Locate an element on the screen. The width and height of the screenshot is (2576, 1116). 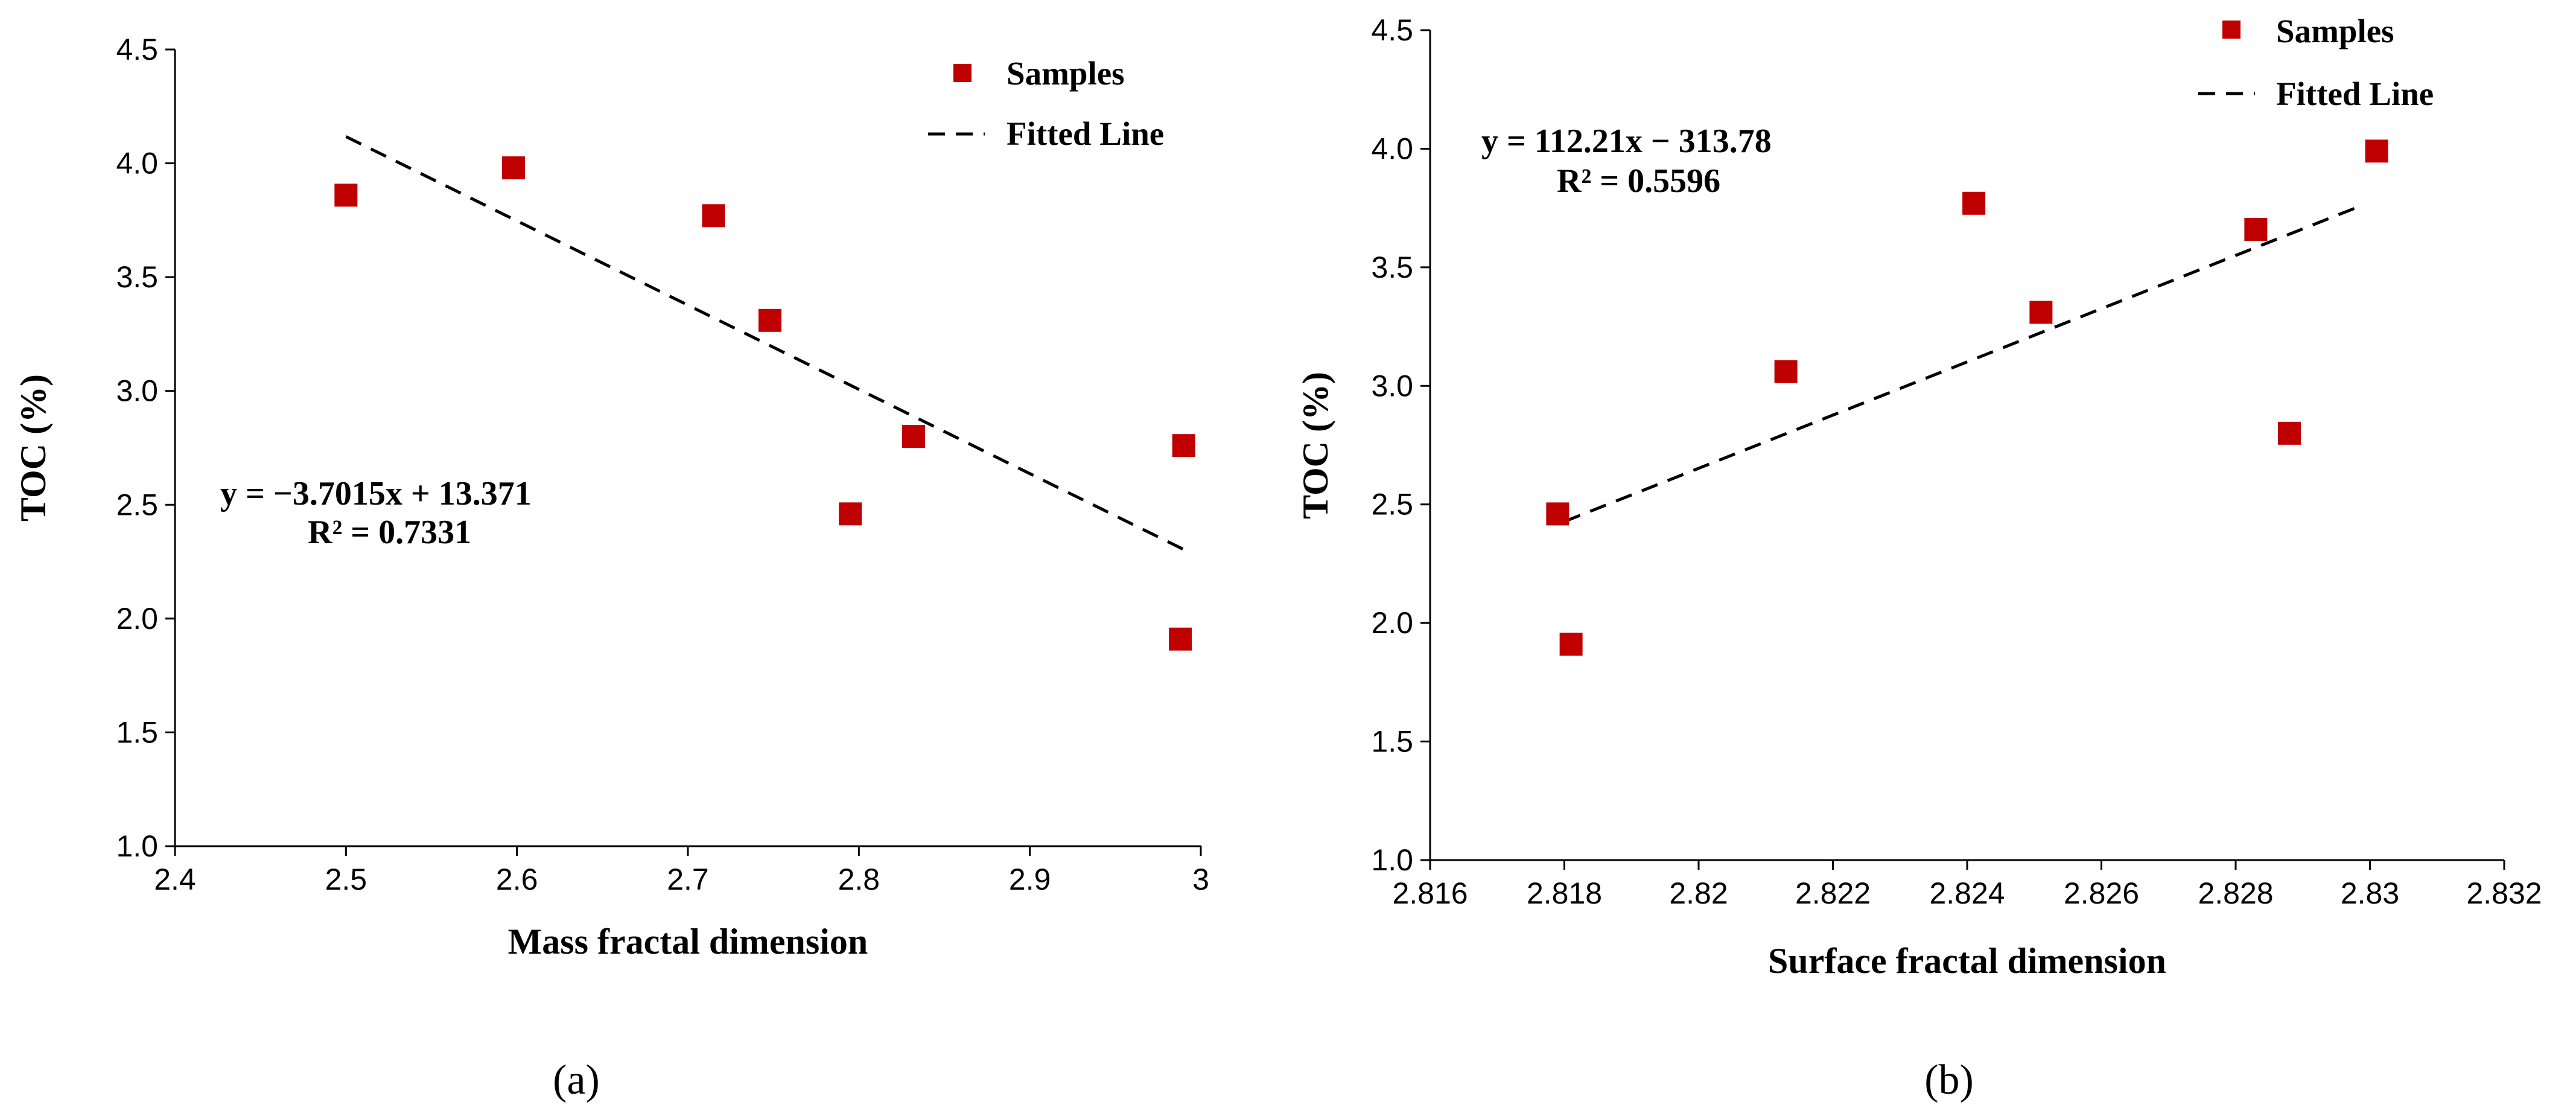
chart-a-y-label: TOC (%) is located at coordinates (33, 447).